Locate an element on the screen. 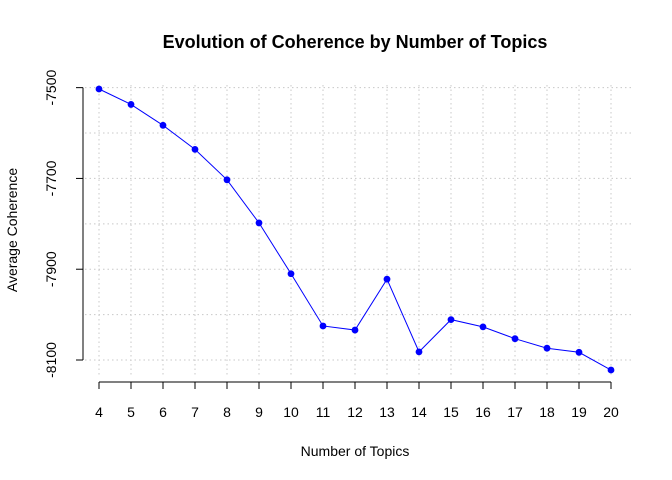 This screenshot has width=672, height=480. x-tick-label: 8 is located at coordinates (227, 412).